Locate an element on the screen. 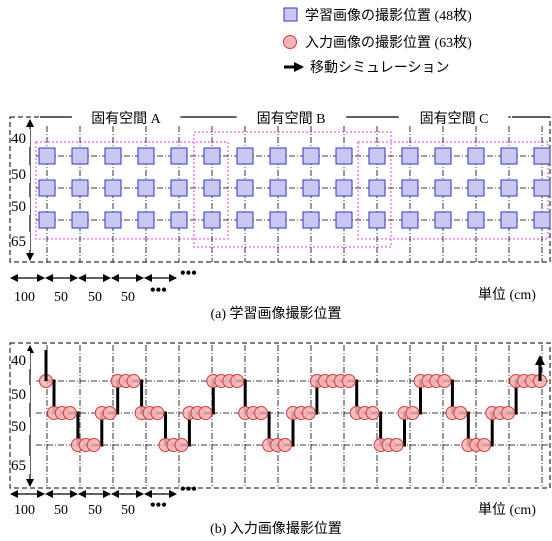 The width and height of the screenshot is (552, 541). region-c-border is located at coordinates (453, 190).